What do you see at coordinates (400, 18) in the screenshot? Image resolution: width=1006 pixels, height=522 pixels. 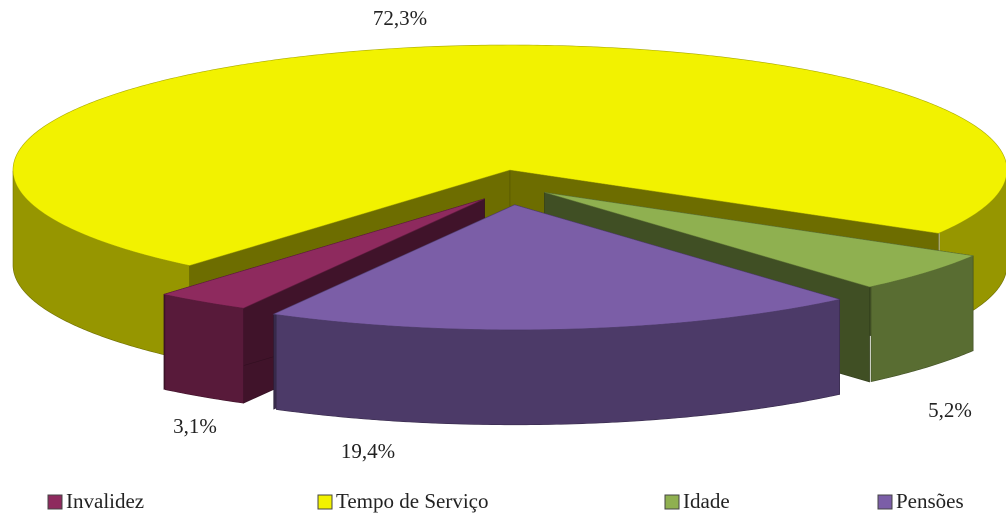 I see `data-label: 72,3%` at bounding box center [400, 18].